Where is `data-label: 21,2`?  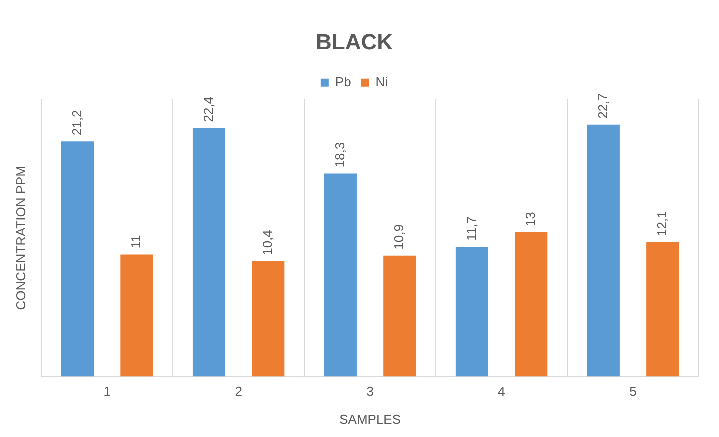
data-label: 21,2 is located at coordinates (76, 123).